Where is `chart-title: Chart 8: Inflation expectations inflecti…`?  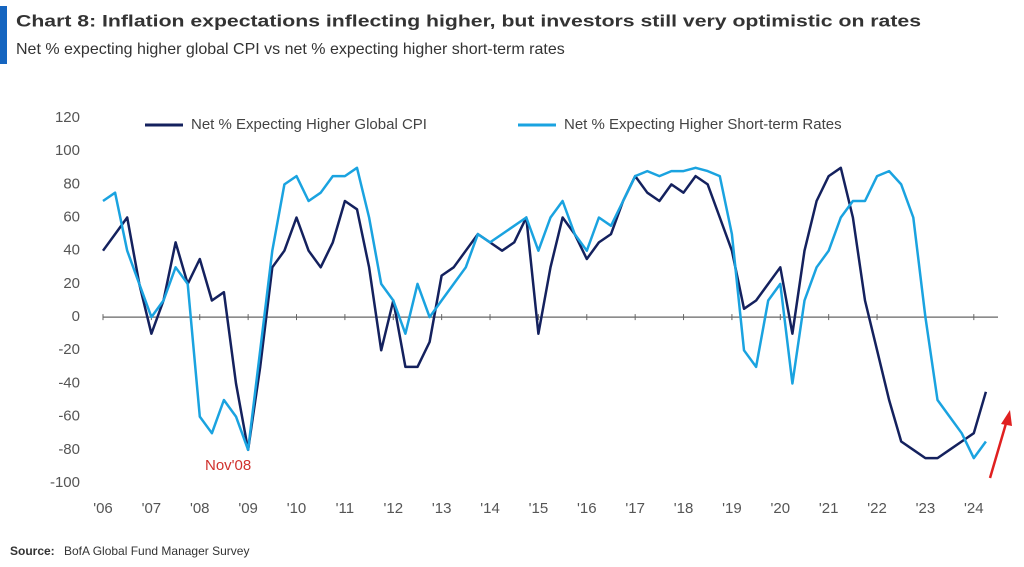
chart-title: Chart 8: Inflation expectations inflecti… is located at coordinates (468, 20).